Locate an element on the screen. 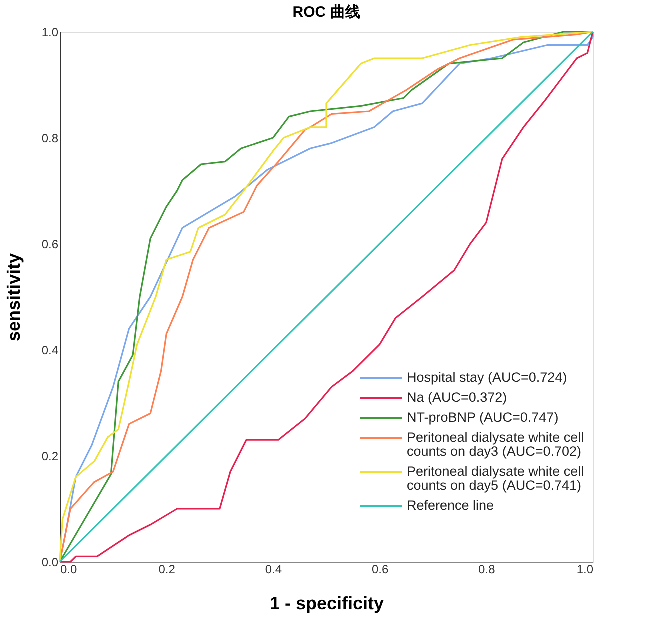  legend-label: Reference line is located at coordinates (450, 505).